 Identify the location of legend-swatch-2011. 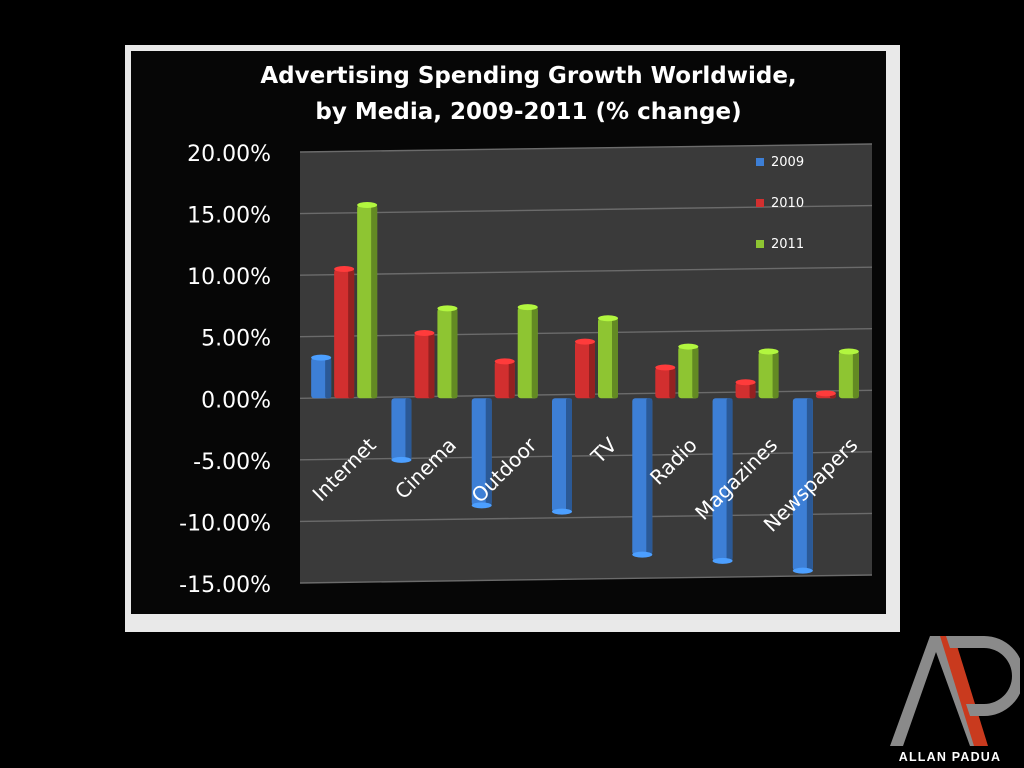
(760, 244).